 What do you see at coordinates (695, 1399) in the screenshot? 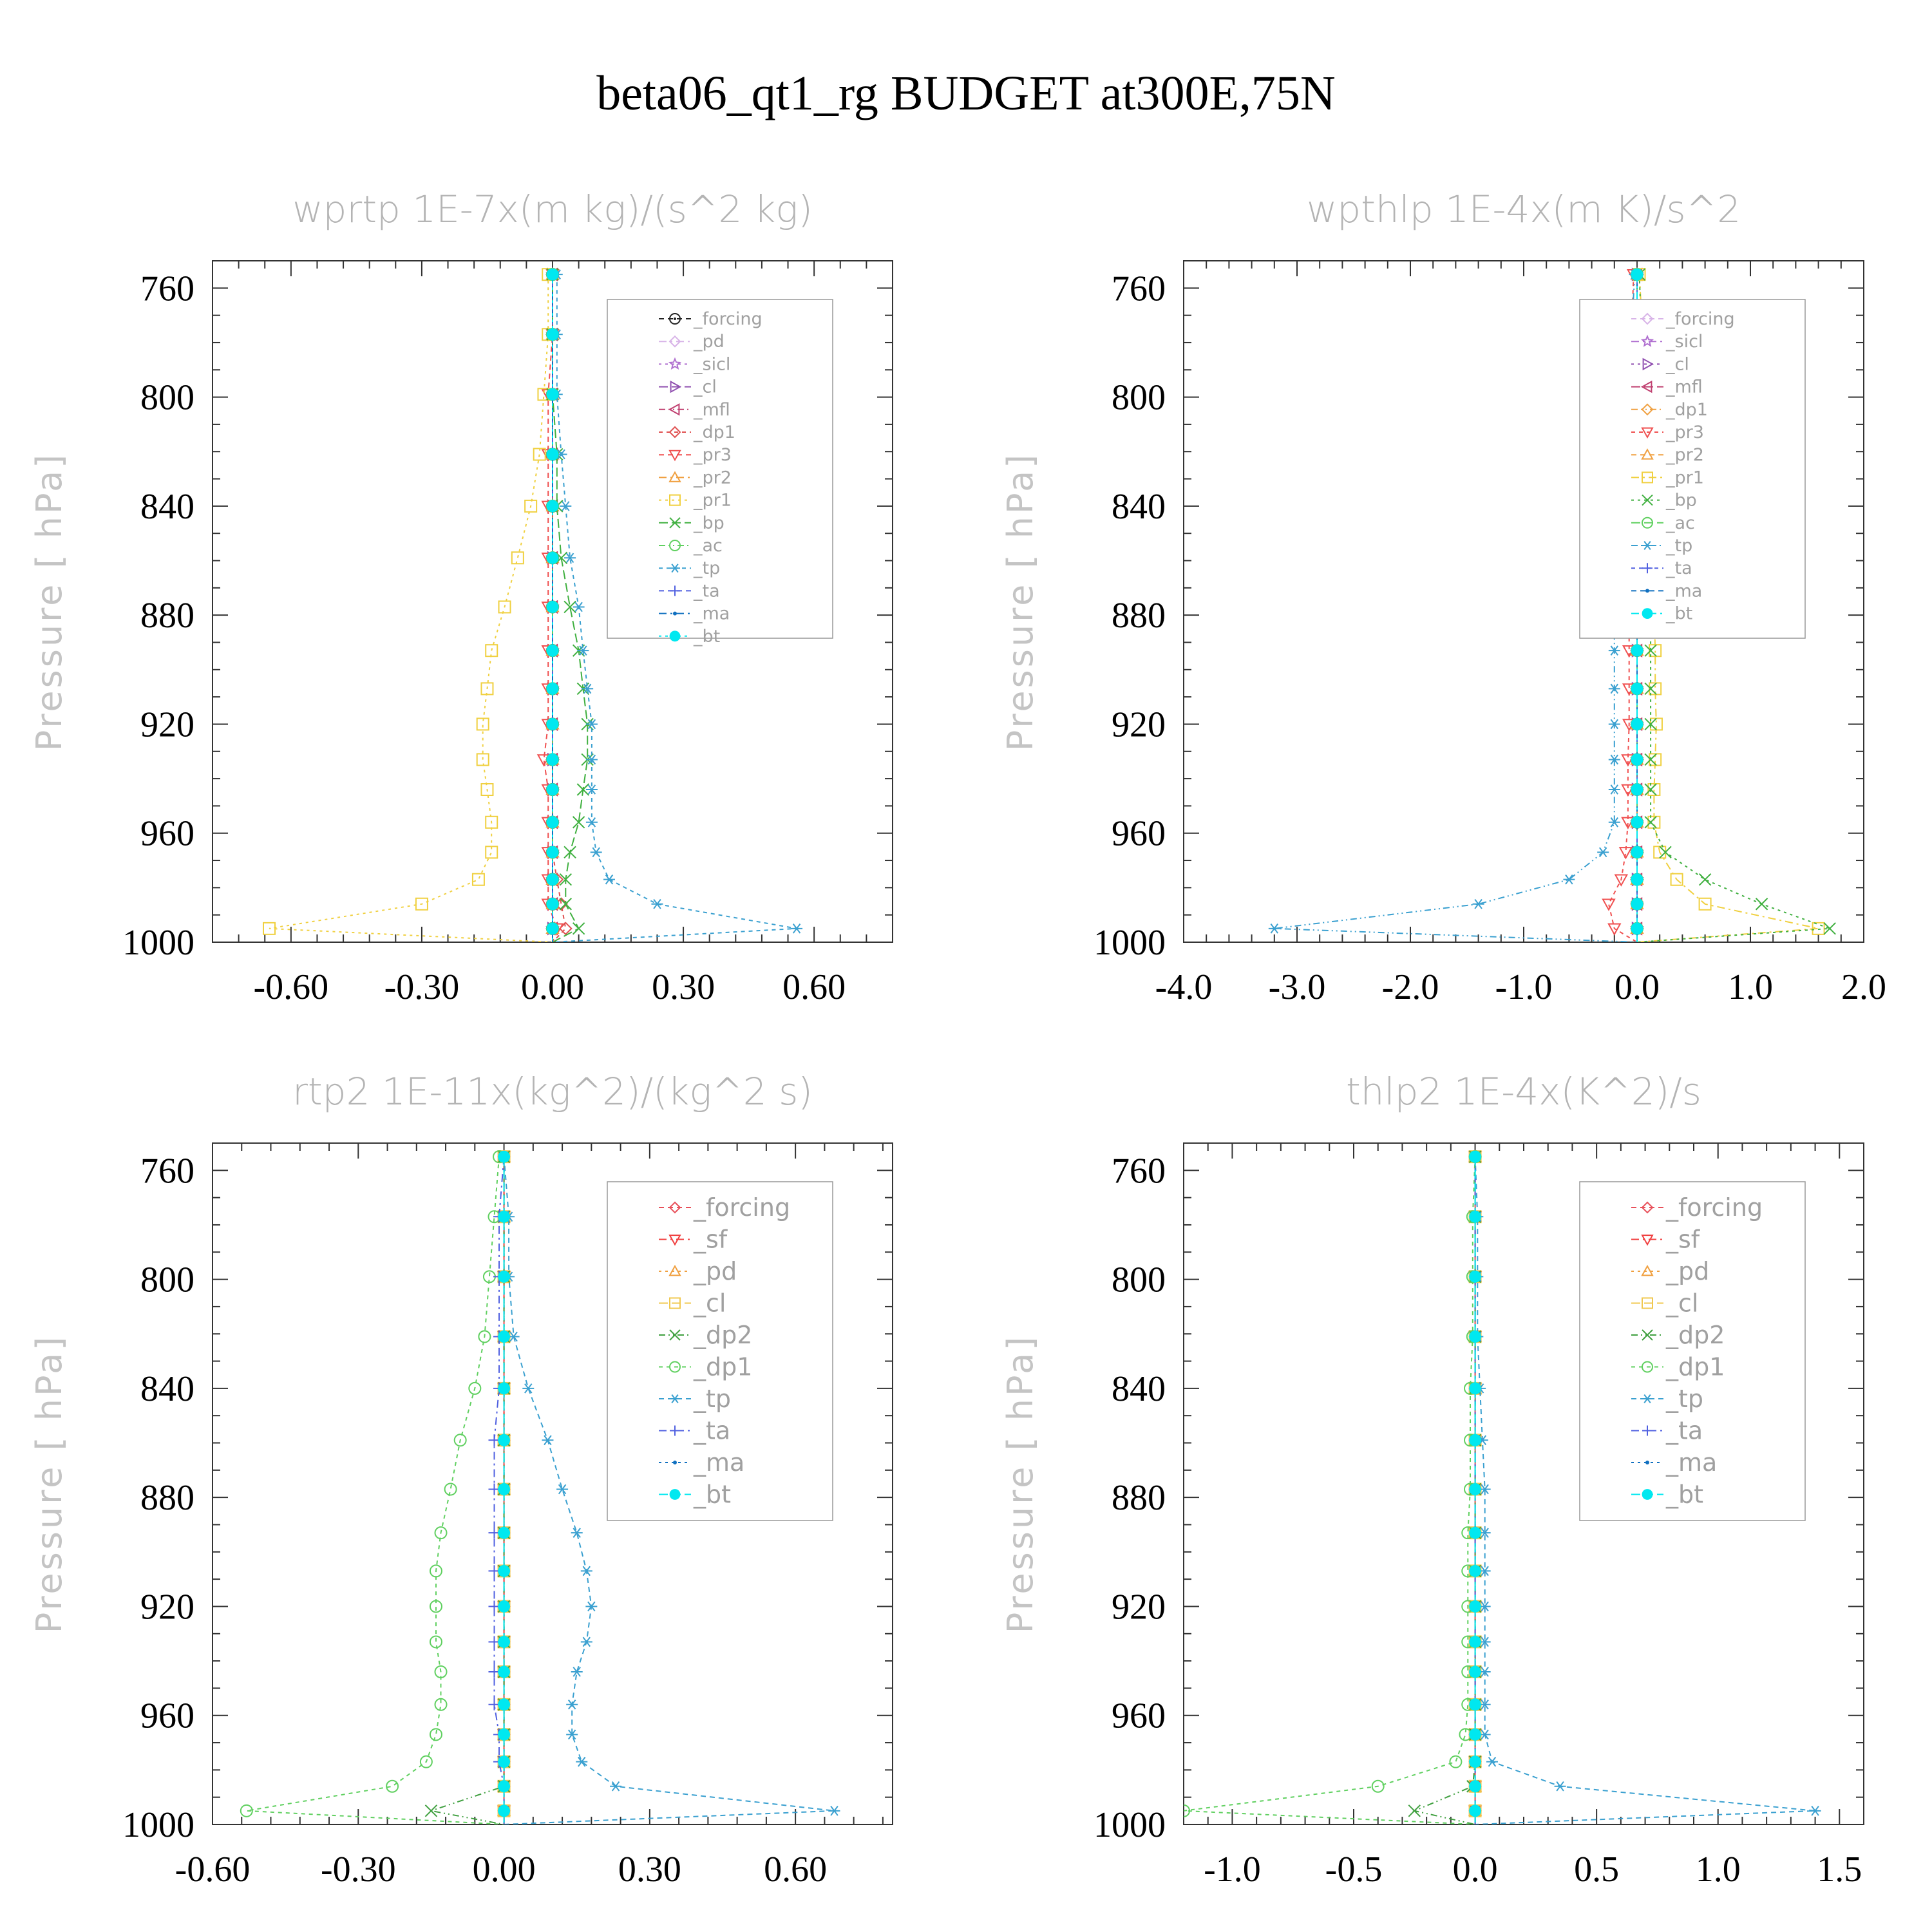
I see `legend-item: _tp` at bounding box center [695, 1399].